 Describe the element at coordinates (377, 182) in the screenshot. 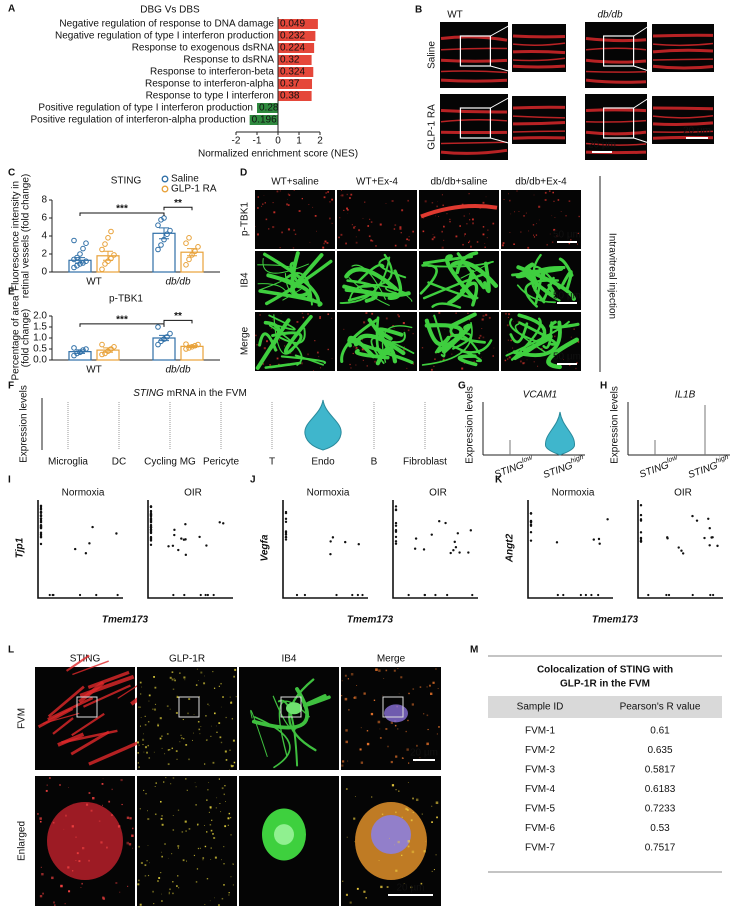

I see `column-label: WT+Ex-4` at that location.